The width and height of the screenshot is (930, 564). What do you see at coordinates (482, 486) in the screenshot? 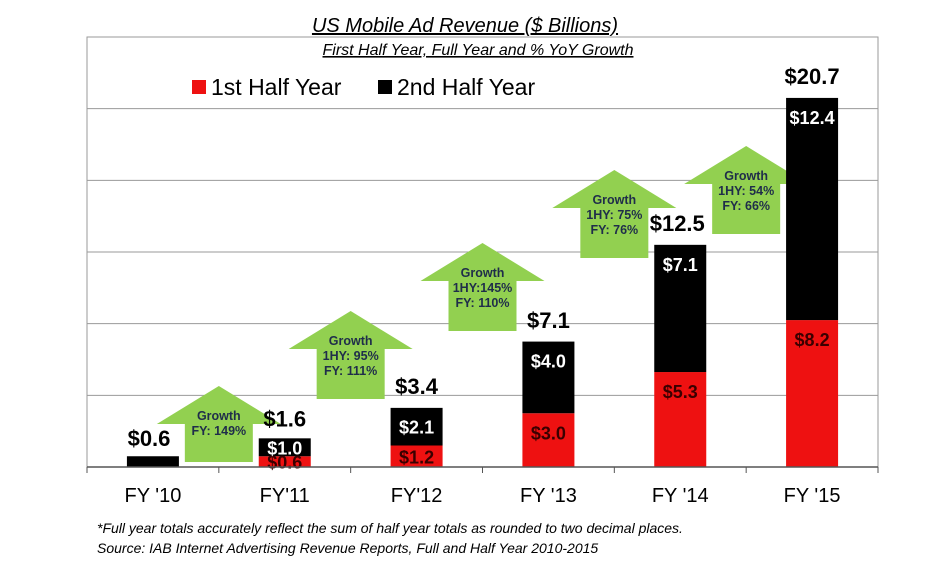
I see `x-axis: FY '10 FY'11 FY'12 FY '13 FY '14 FY '15` at bounding box center [482, 486].